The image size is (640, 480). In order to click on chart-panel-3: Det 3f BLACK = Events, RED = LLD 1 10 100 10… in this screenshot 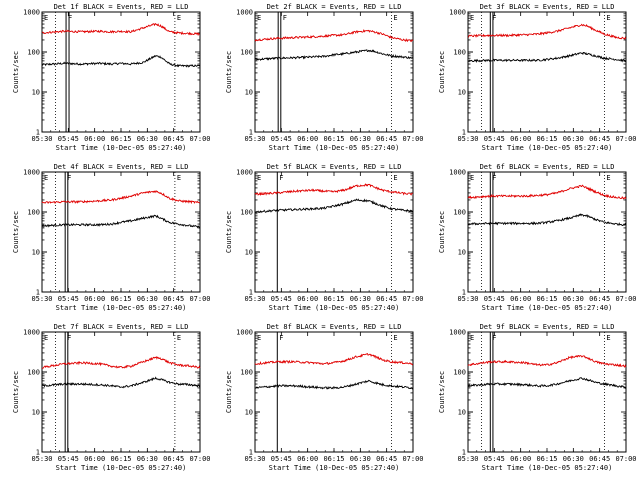, I will do `click(537, 77)`.